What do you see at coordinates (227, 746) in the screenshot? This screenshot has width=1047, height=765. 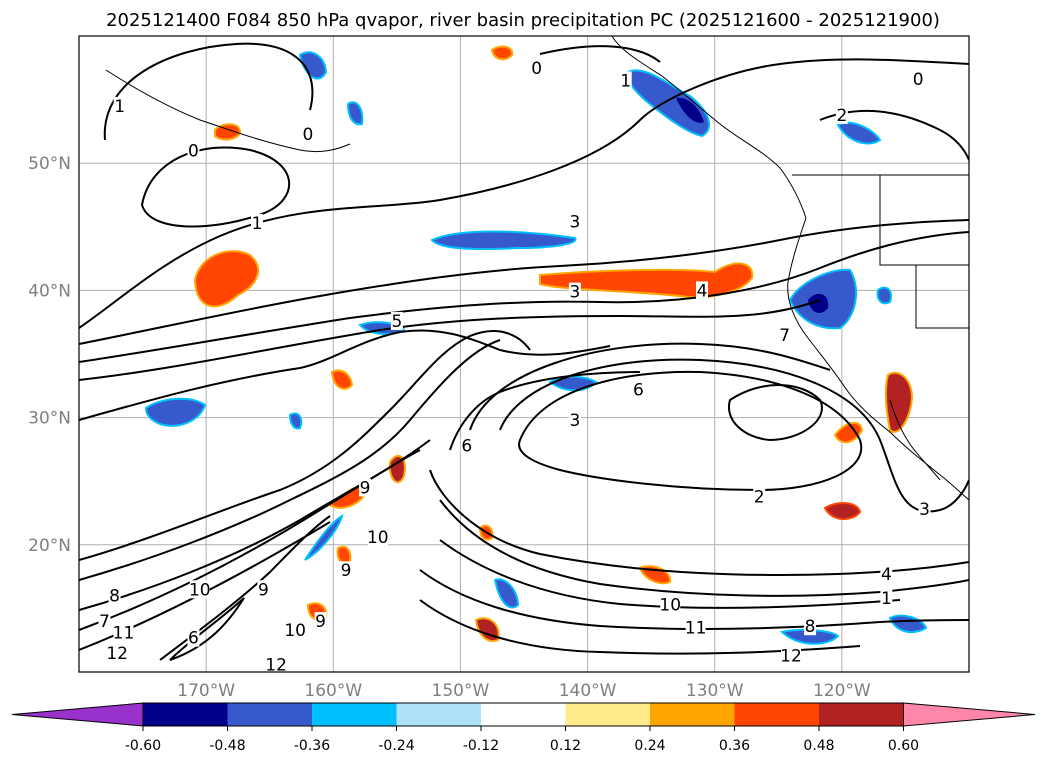 I see `colorbar-tick-label: -0.48` at bounding box center [227, 746].